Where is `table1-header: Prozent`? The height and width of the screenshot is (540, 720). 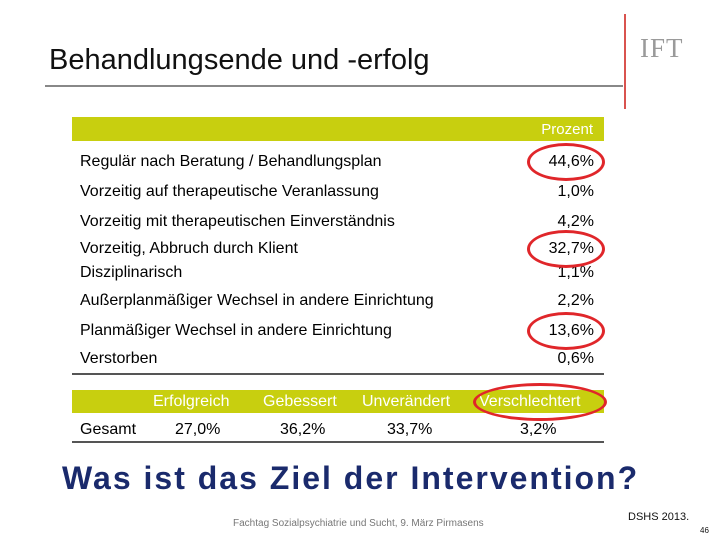 table1-header: Prozent is located at coordinates (338, 129).